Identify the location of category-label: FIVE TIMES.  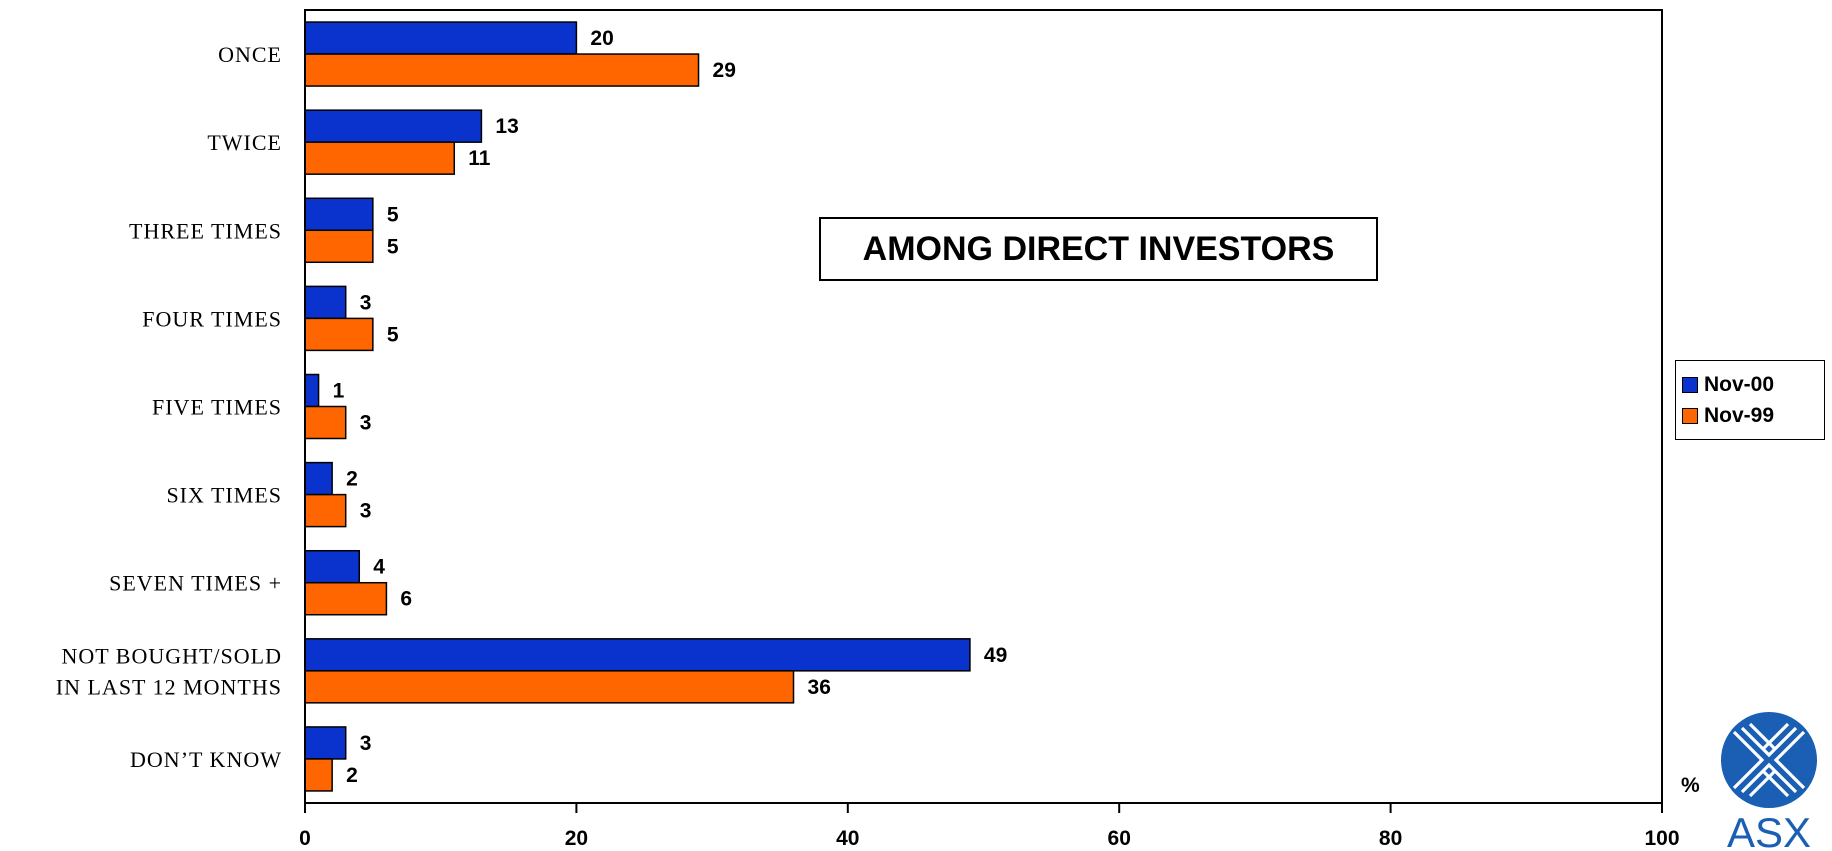
(217, 407).